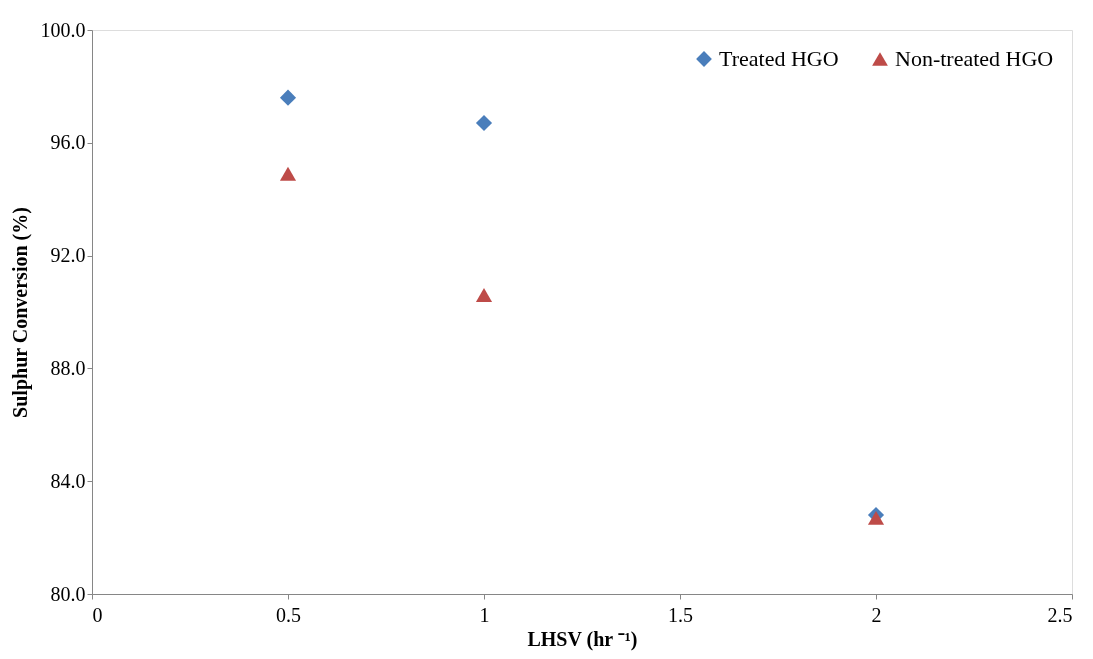 The height and width of the screenshot is (659, 1093). I want to click on x-tick-label: 0.5, so click(288, 614).